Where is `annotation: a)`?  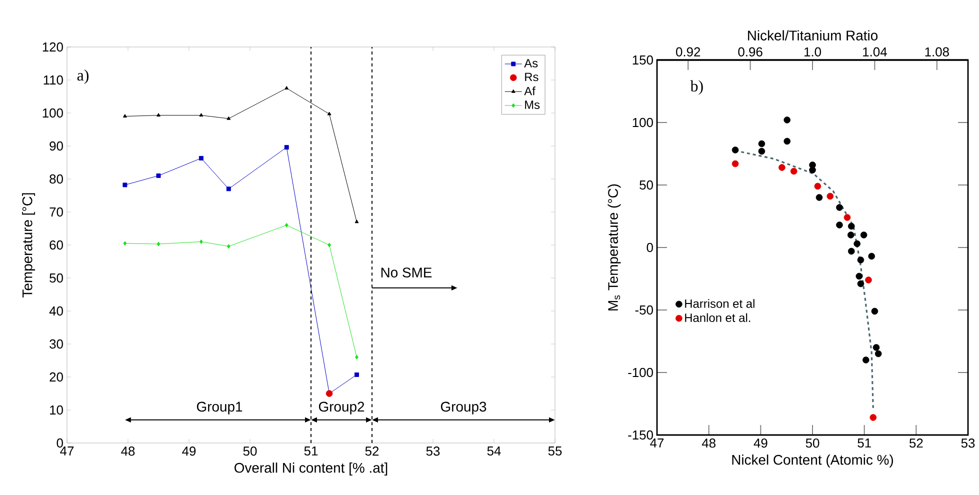
annotation: a) is located at coordinates (83, 76).